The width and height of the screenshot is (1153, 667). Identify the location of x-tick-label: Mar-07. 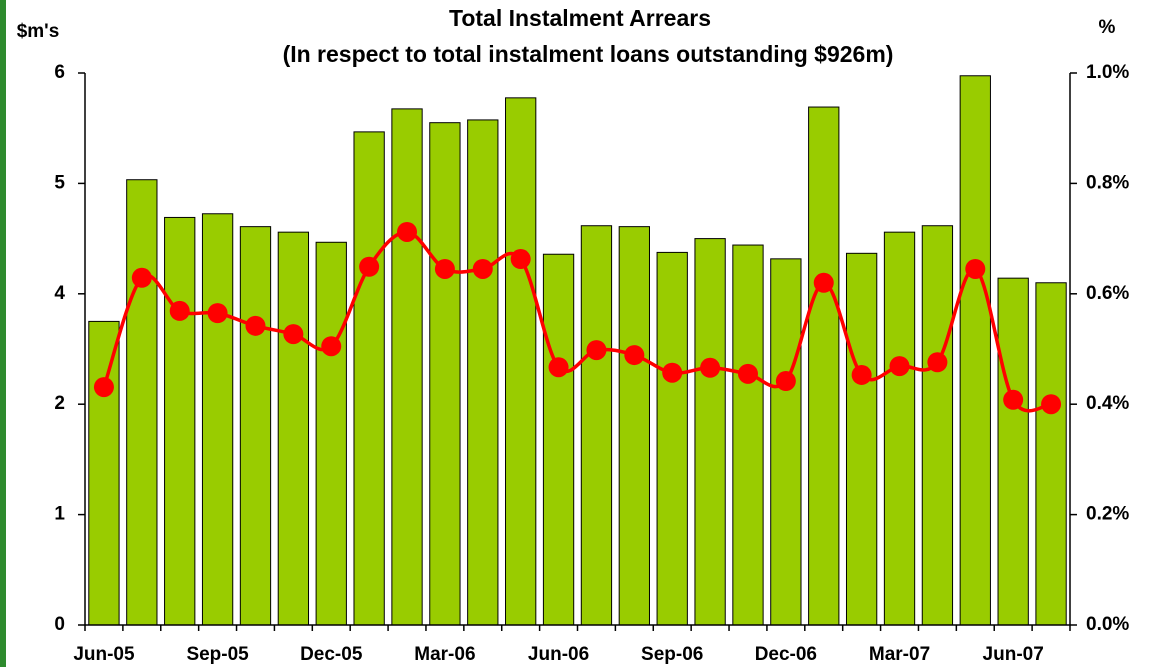
(899, 654).